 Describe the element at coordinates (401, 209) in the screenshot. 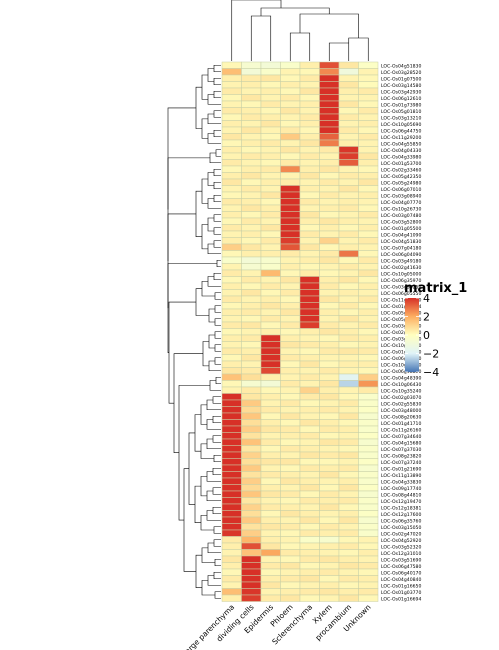

I see `row-label: LOC-Os10g26730` at that location.